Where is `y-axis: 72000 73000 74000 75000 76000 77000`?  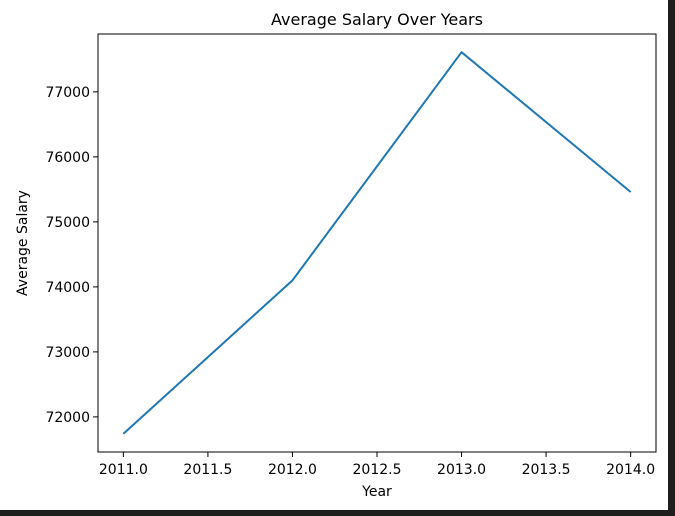 y-axis: 72000 73000 74000 75000 76000 77000 is located at coordinates (71, 255).